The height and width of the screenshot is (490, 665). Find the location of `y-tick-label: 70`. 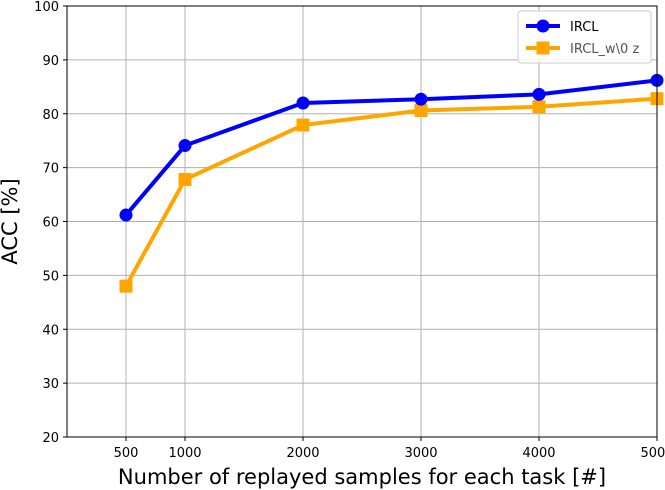

y-tick-label: 70 is located at coordinates (50, 169).